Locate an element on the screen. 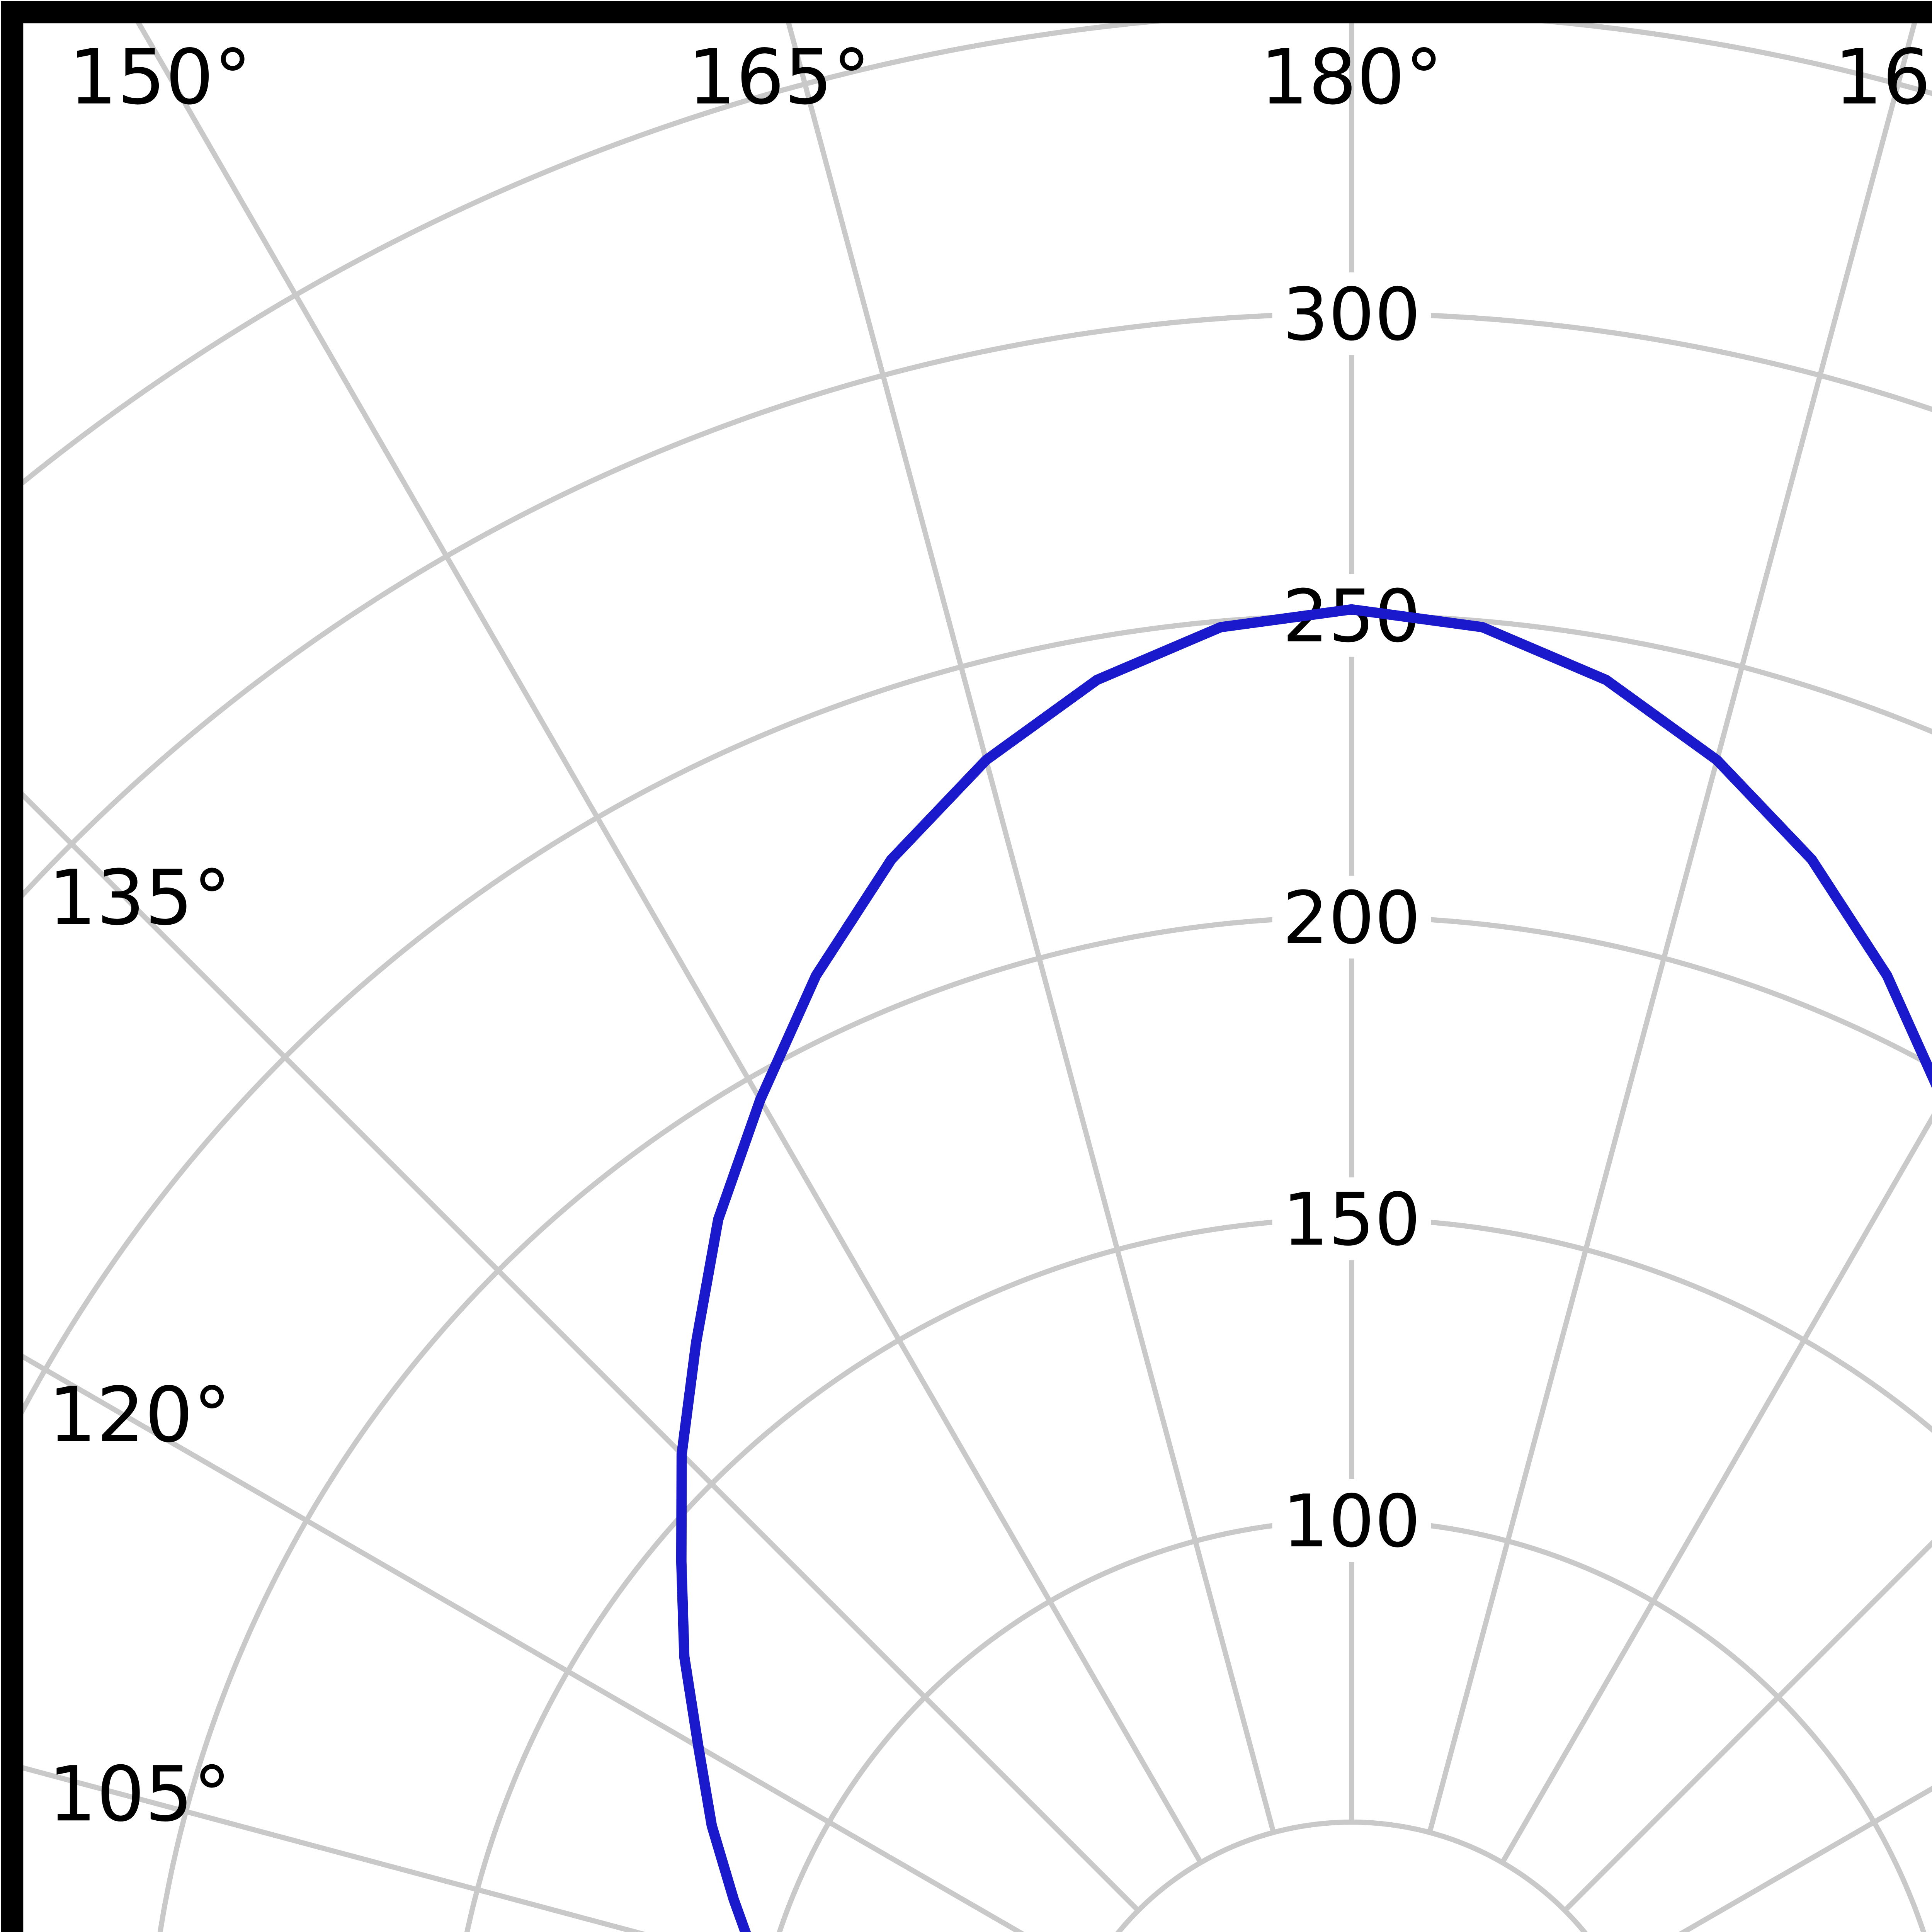 The width and height of the screenshot is (1932, 1932). ring-label-100: 100 is located at coordinates (1352, 1522).